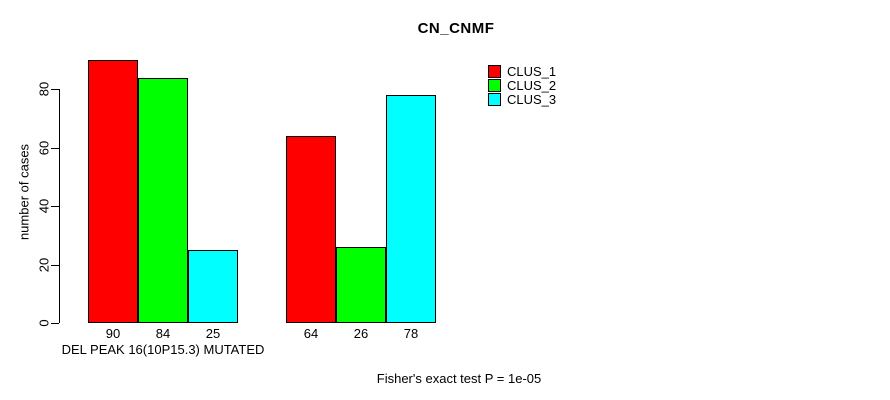 This screenshot has width=890, height=400. I want to click on legend-label: CLUS_2, so click(532, 85).